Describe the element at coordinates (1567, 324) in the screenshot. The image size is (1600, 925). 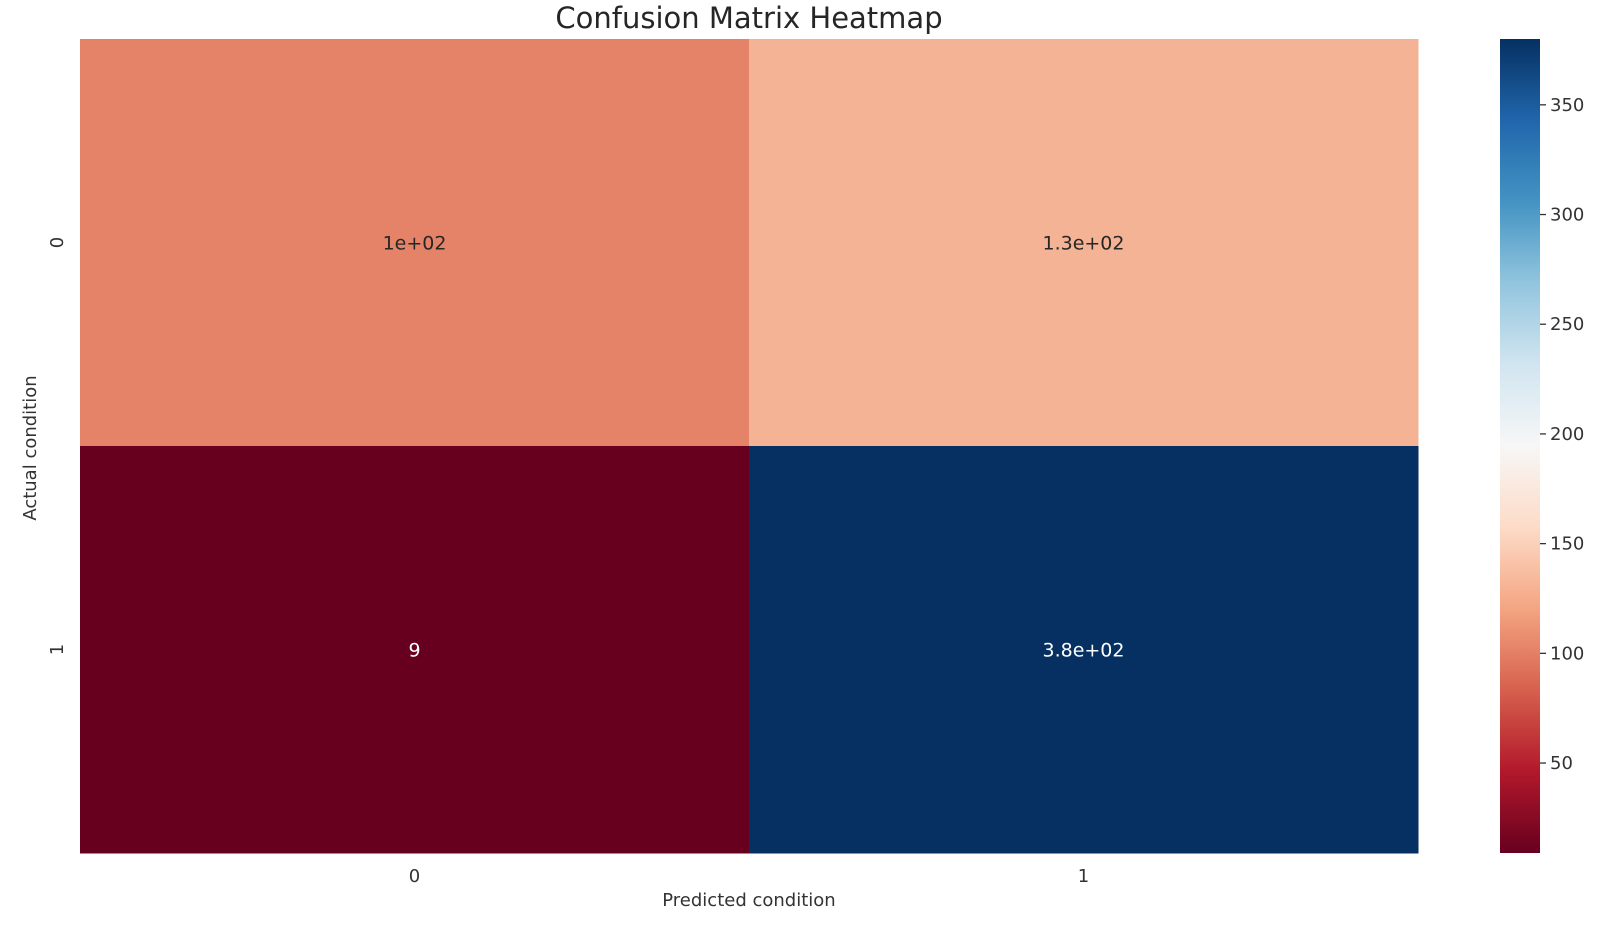
I see `colorbar-tick-label: 250` at that location.